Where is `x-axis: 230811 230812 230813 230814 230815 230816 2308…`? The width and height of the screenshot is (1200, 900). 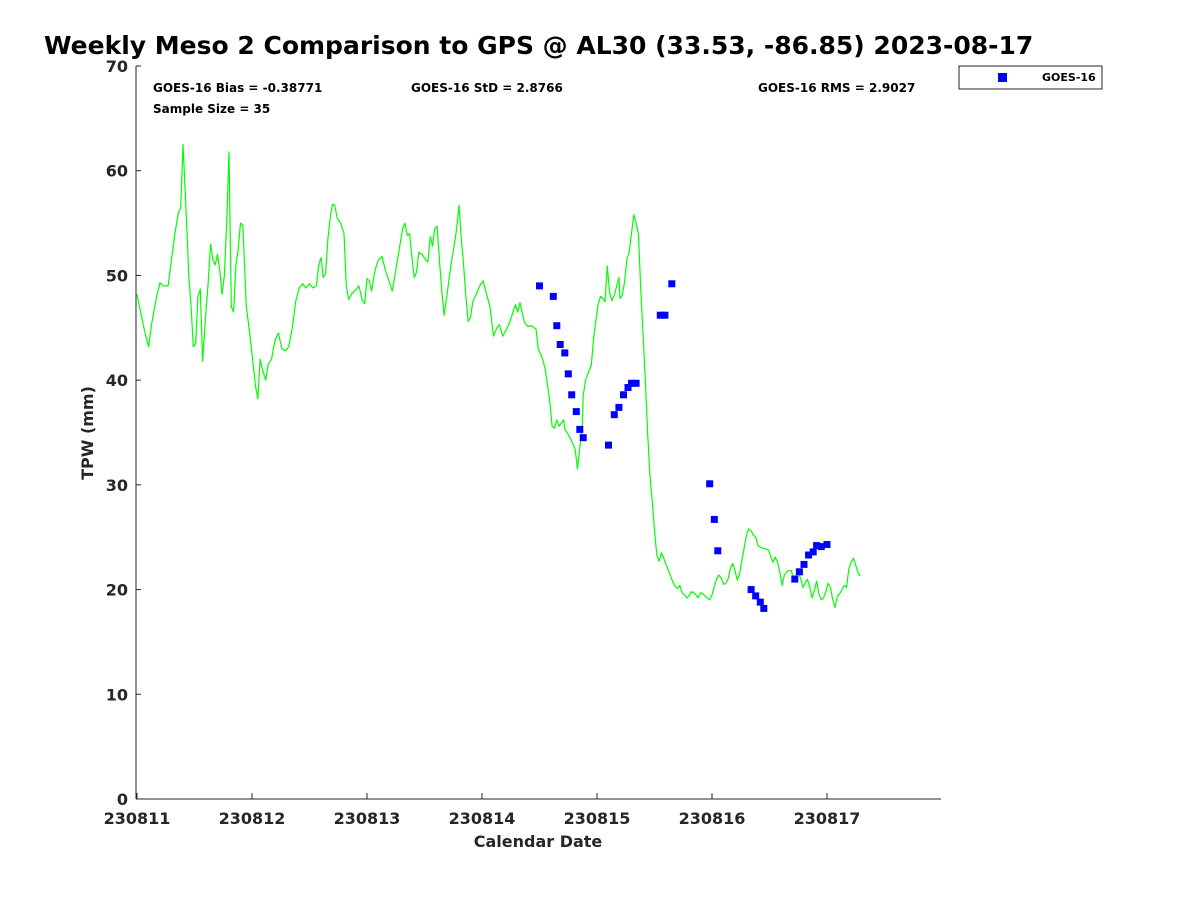 x-axis: 230811 230812 230813 230814 230815 230816 2308… is located at coordinates (482, 810).